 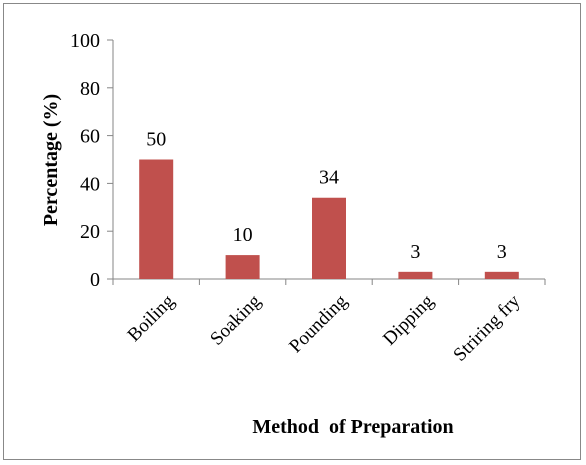 What do you see at coordinates (329, 178) in the screenshot?
I see `data-label: 34` at bounding box center [329, 178].